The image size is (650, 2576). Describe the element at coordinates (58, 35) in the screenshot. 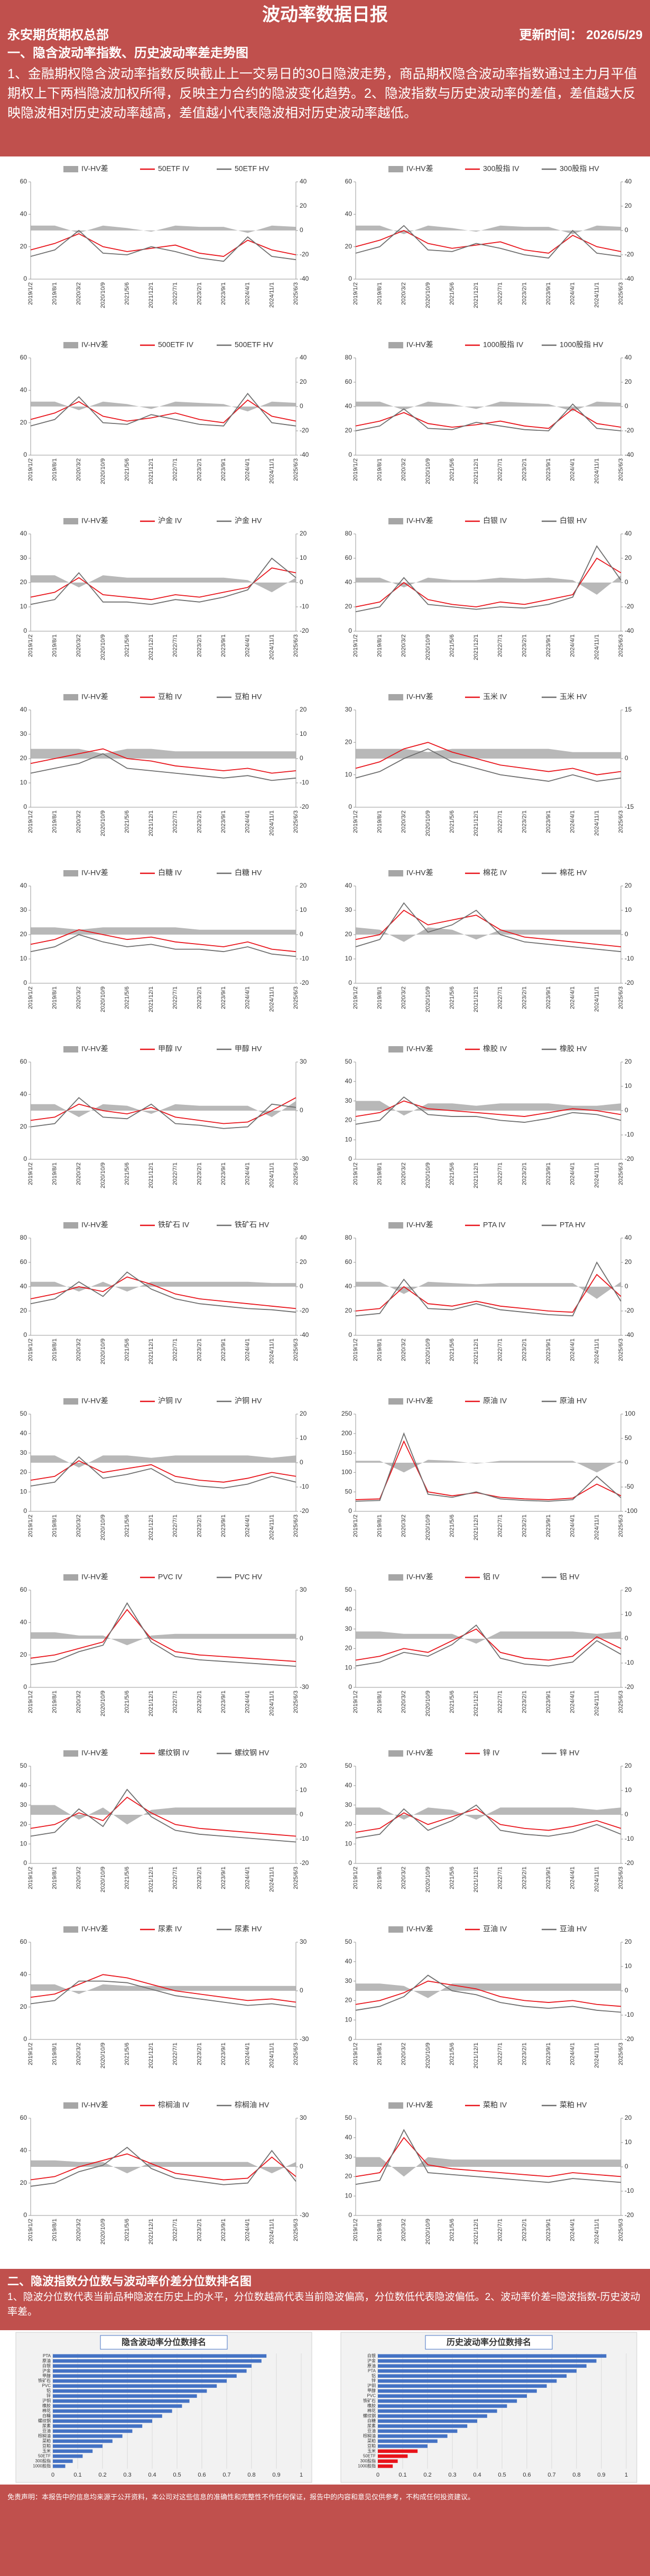

I see `org: 永安期货期权总部` at that location.